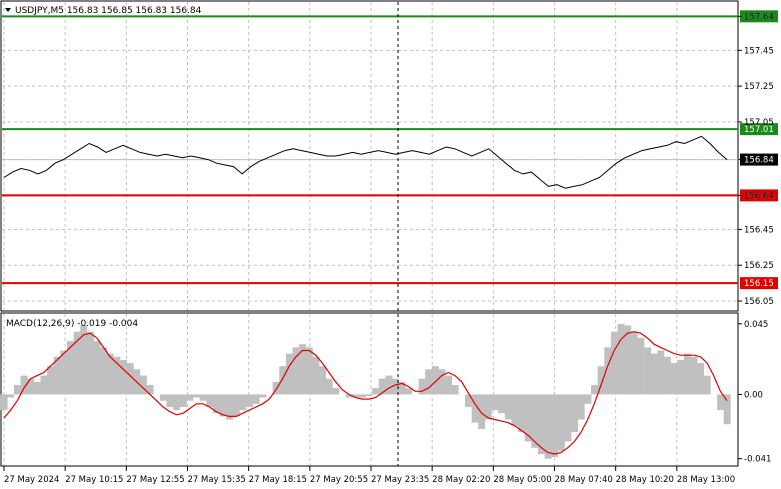  Describe the element at coordinates (278, 480) in the screenshot. I see `x-tick-label: 27 May 18:15` at that location.